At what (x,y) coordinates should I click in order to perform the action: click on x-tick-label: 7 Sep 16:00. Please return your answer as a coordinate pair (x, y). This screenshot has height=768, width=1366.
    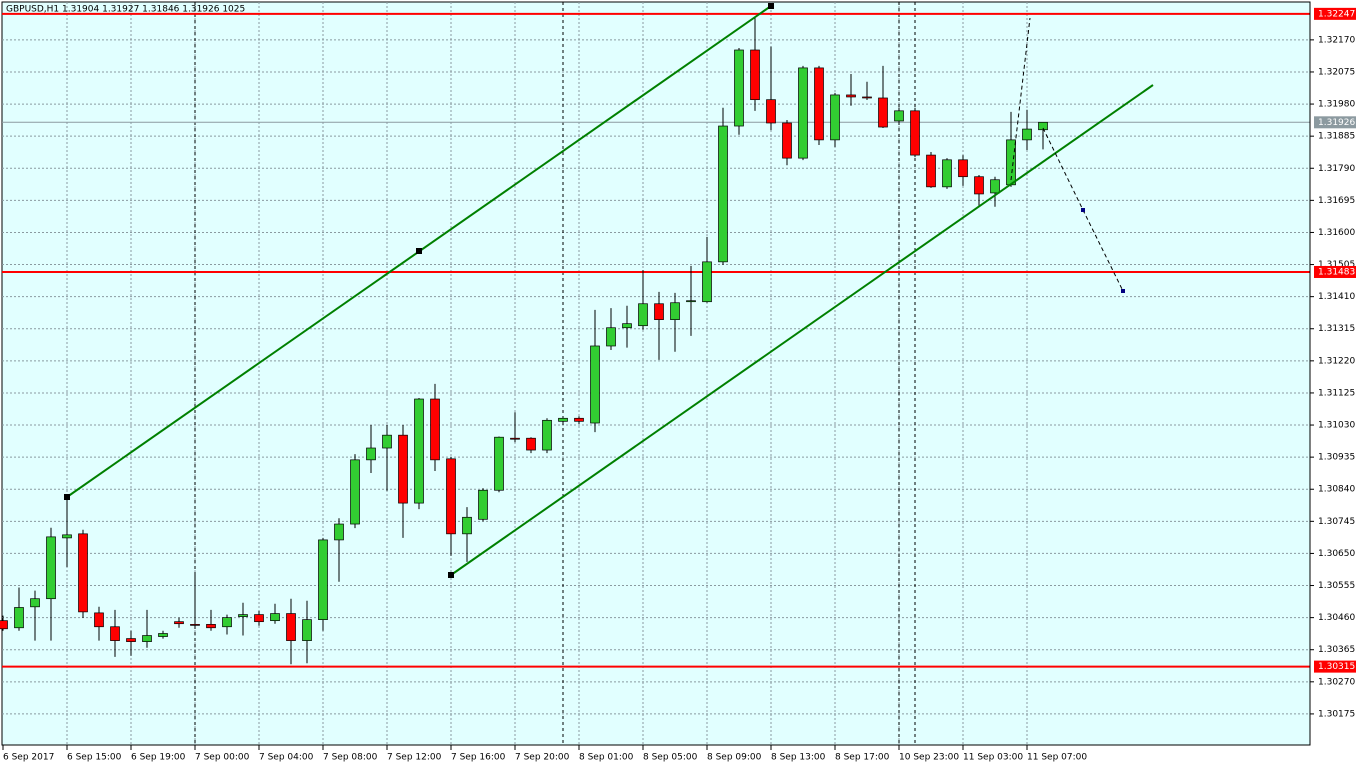
    Looking at the image, I should click on (478, 758).